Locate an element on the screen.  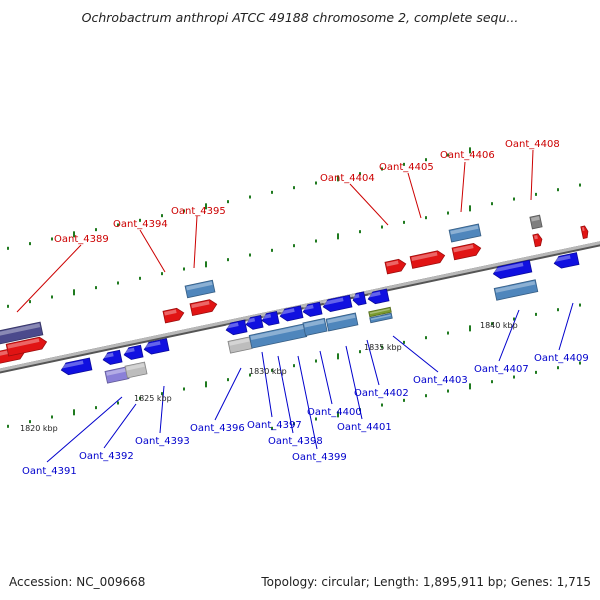
gene-label: Oant_4409 is located at coordinates (561, 358).